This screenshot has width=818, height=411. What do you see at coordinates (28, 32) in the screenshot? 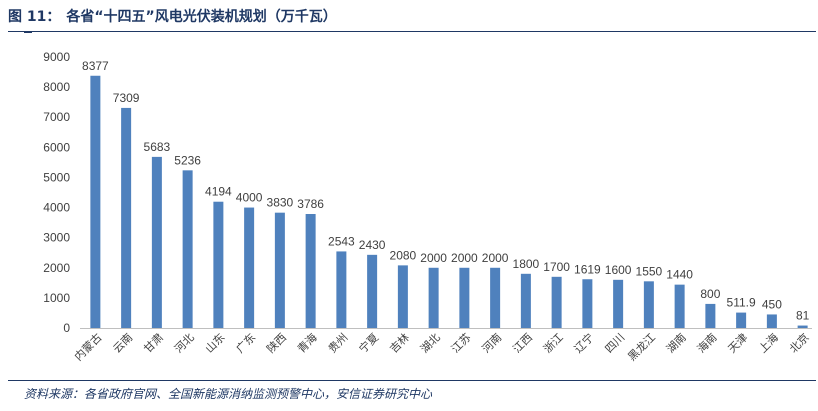
I see `top-rule-accent` at bounding box center [28, 32].